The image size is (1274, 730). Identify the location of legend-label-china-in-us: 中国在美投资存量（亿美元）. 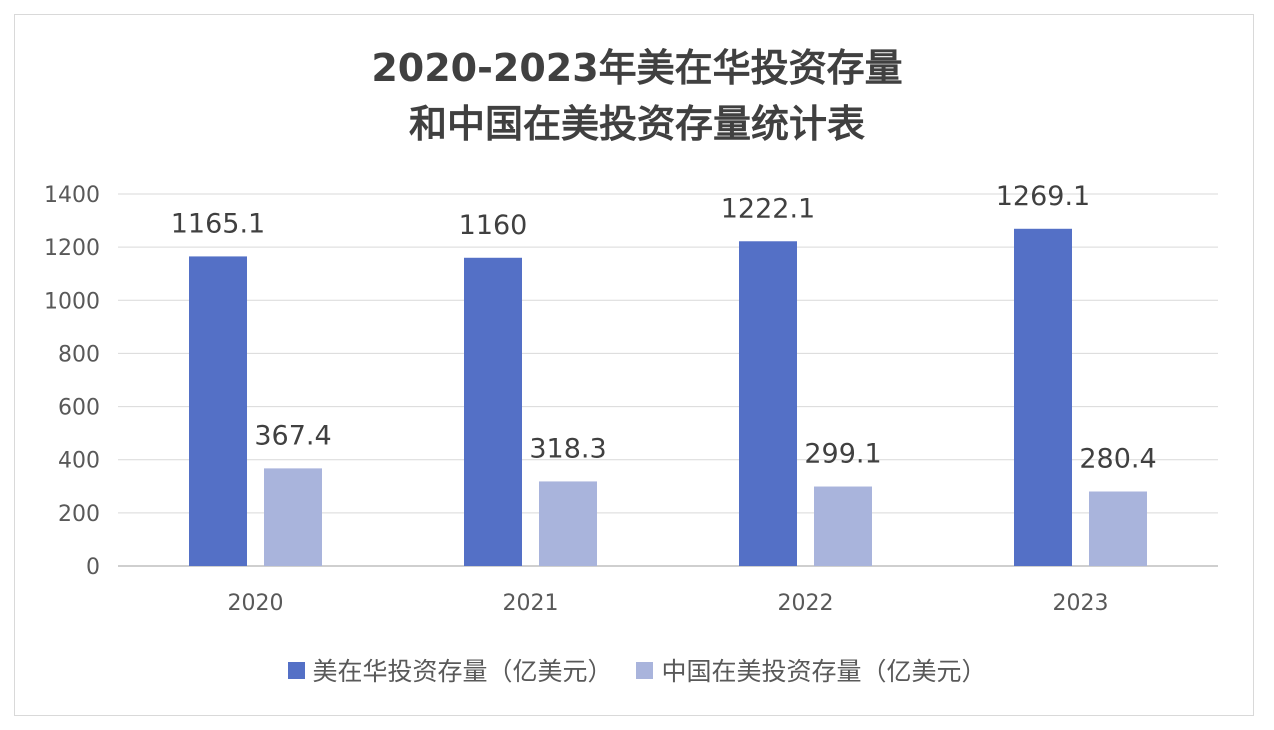
(824, 671).